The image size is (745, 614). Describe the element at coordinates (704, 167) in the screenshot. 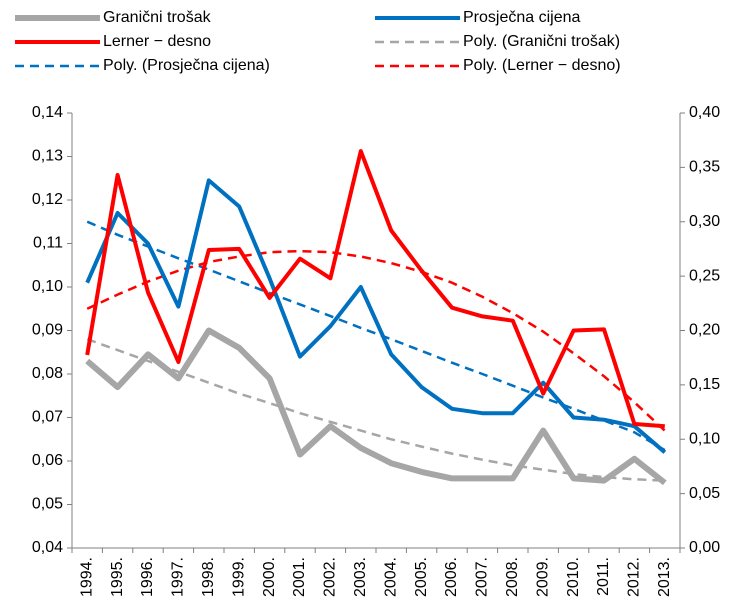

I see `y2-tick-label: 0,35` at that location.